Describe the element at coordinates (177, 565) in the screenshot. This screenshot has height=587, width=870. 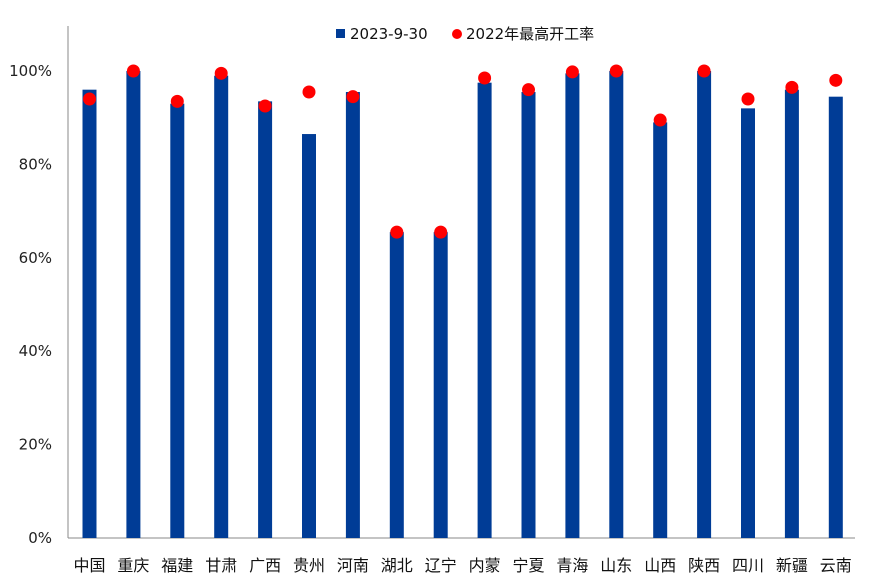
I see `x-tick-label: 福建` at that location.